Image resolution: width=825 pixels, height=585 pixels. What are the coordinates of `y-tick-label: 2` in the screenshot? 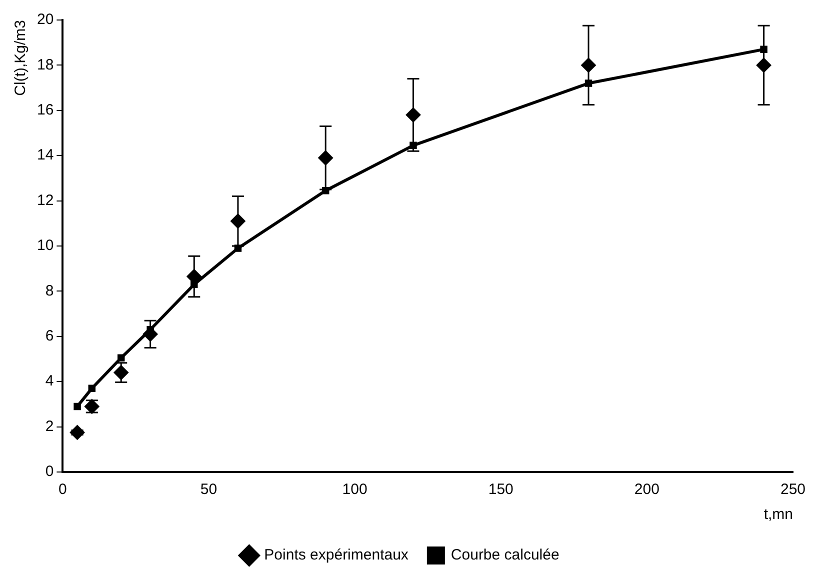 It's located at (49, 426).